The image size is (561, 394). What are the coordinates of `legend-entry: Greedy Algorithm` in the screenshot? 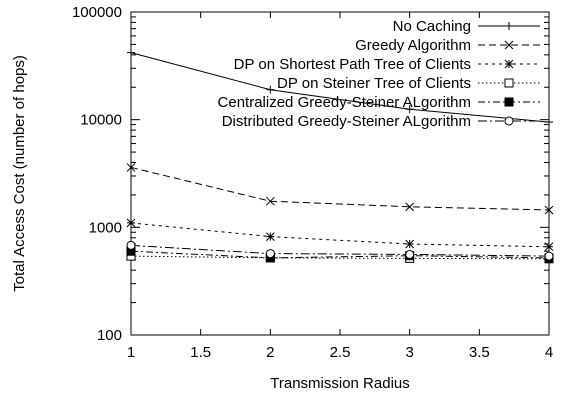 It's located at (447, 45).